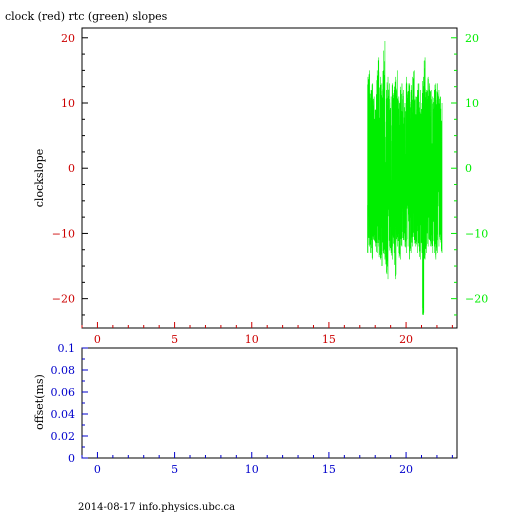  I want to click on bottom-y-tick-label: 0.04, so click(63, 414).